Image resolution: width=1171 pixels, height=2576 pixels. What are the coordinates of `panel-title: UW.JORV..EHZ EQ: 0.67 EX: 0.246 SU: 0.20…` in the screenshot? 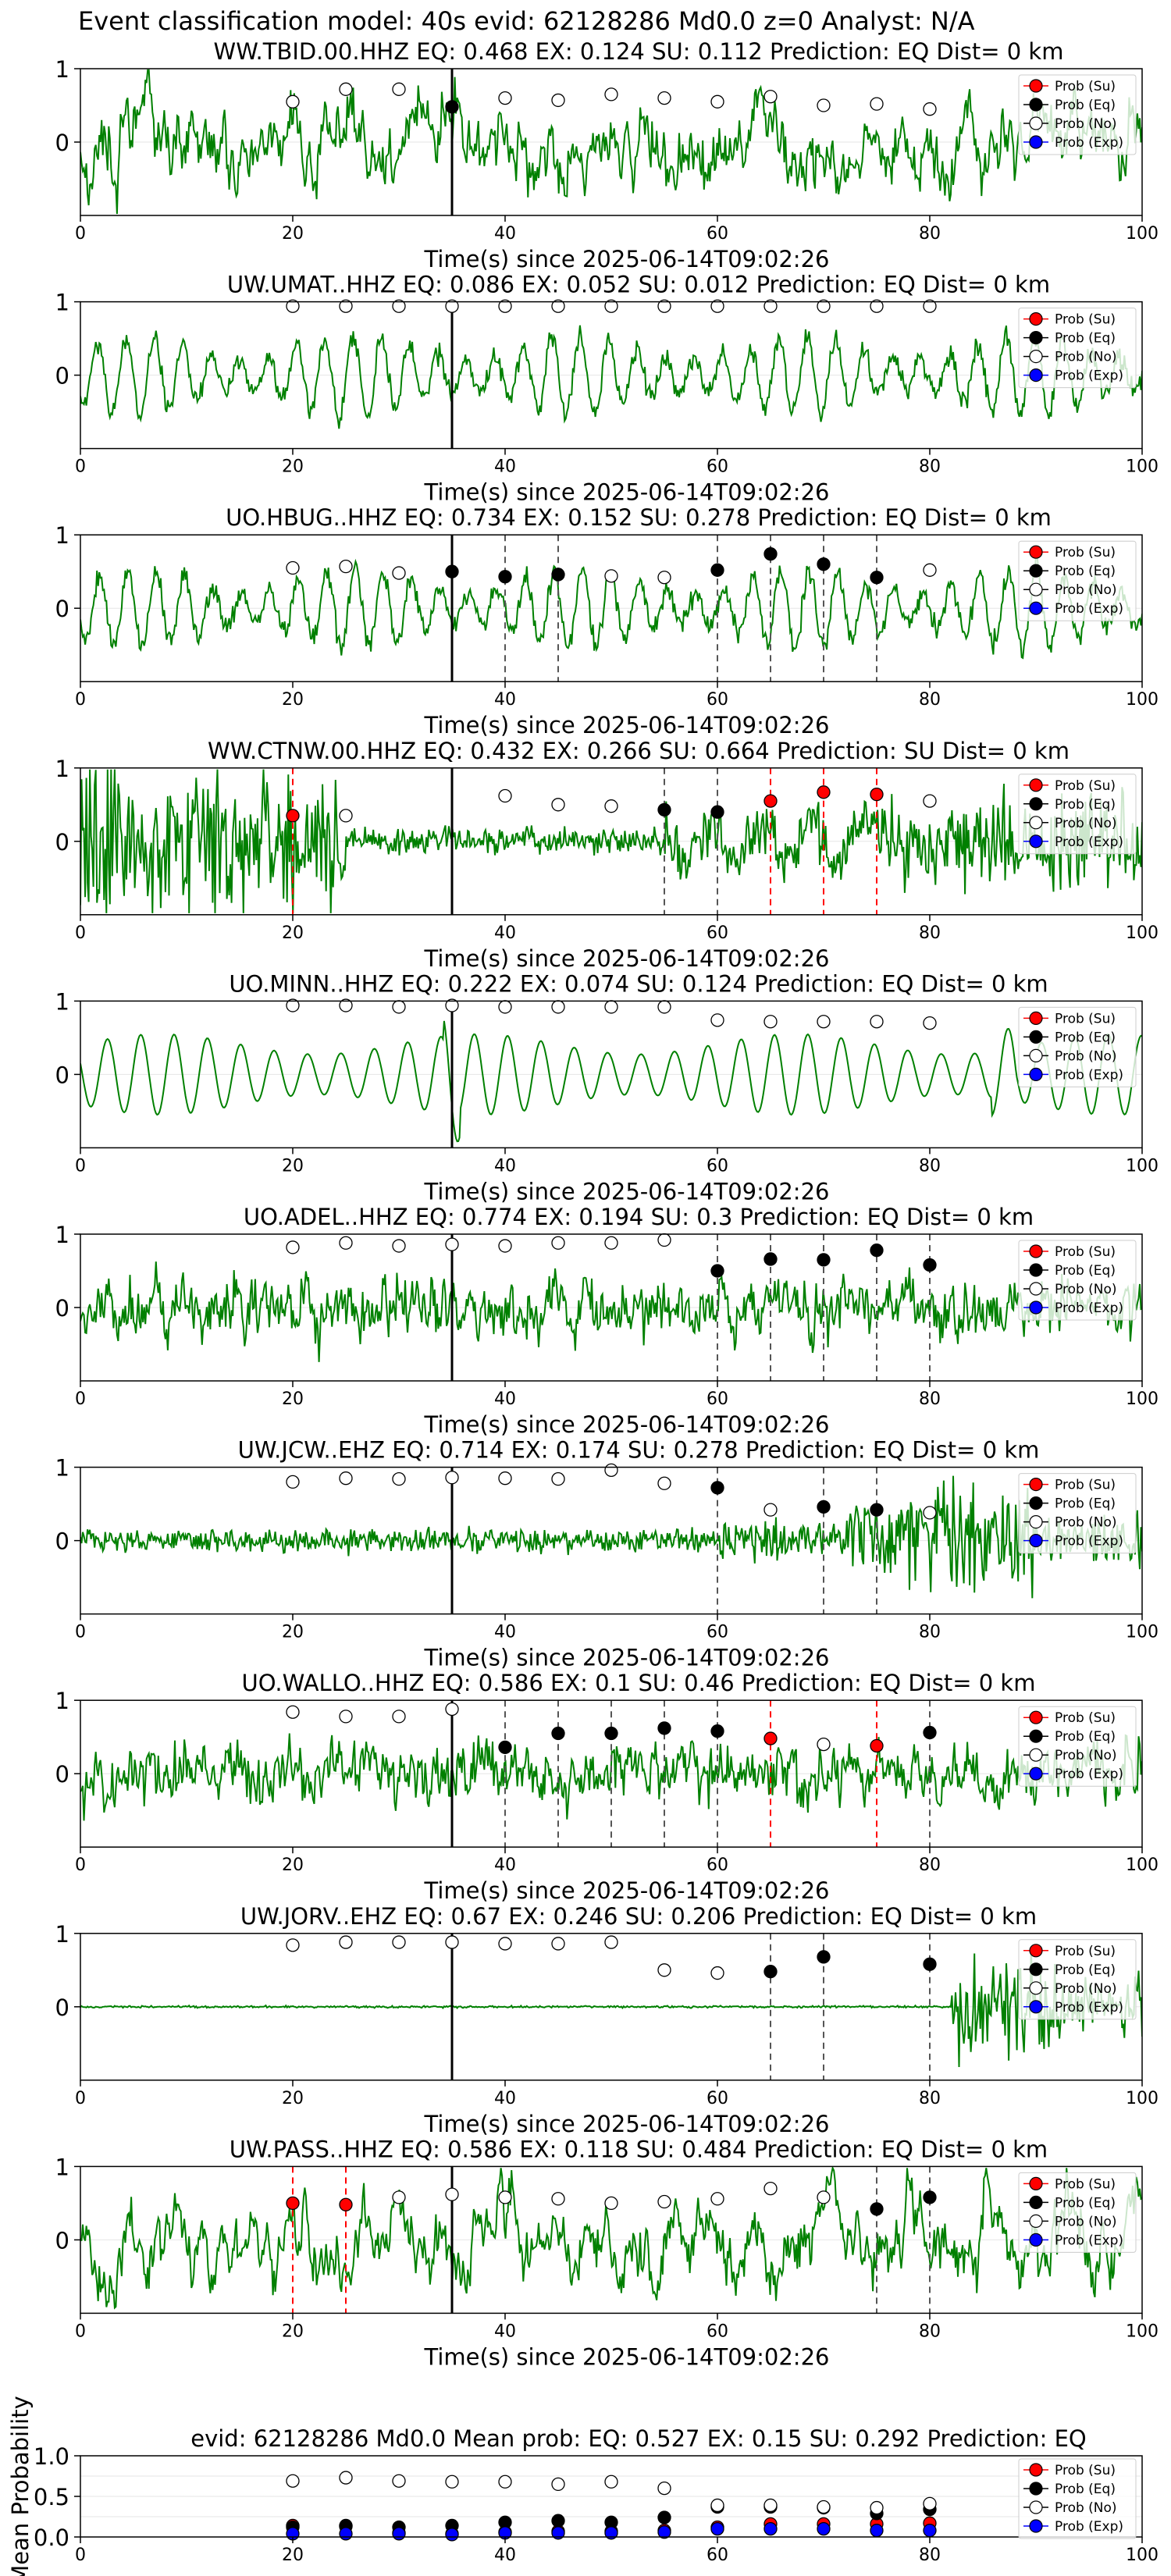 It's located at (638, 1917).